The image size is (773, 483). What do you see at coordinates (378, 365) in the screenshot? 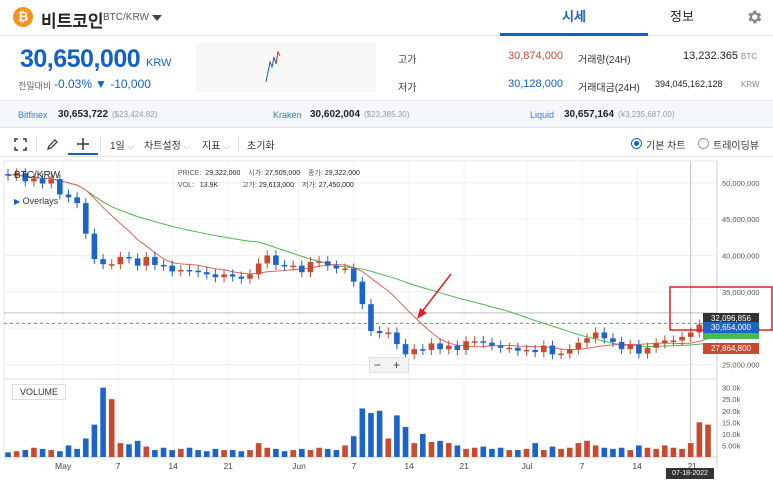
I see `zoom-out-button: −` at bounding box center [378, 365].